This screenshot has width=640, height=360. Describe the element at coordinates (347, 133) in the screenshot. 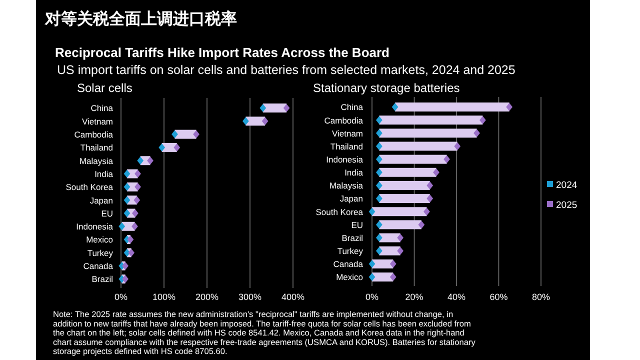

I see `y-tick-label: Vietnam` at that location.